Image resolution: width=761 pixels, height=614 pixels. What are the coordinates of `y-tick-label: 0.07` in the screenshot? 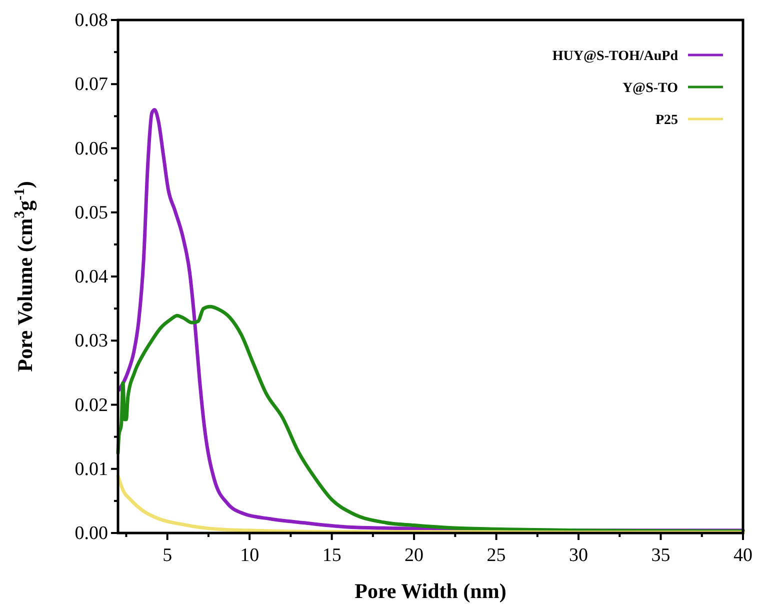 It's located at (91, 85).